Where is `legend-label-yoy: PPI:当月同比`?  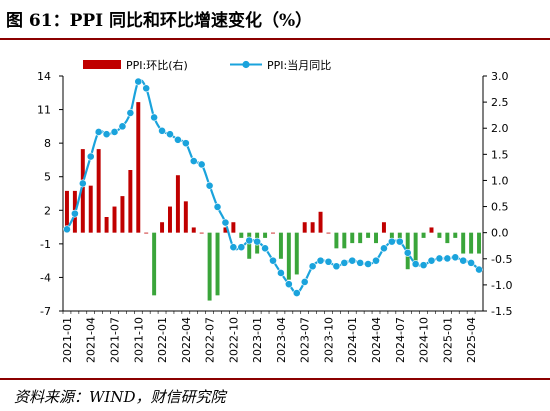 legend-label-yoy: PPI:当月同比 is located at coordinates (299, 65).